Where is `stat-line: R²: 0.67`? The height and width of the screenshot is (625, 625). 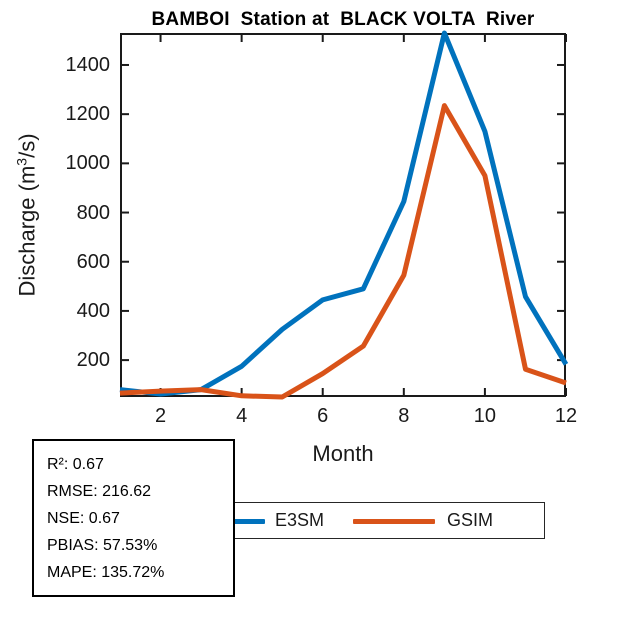 stat-line: R²: 0.67 is located at coordinates (75, 464).